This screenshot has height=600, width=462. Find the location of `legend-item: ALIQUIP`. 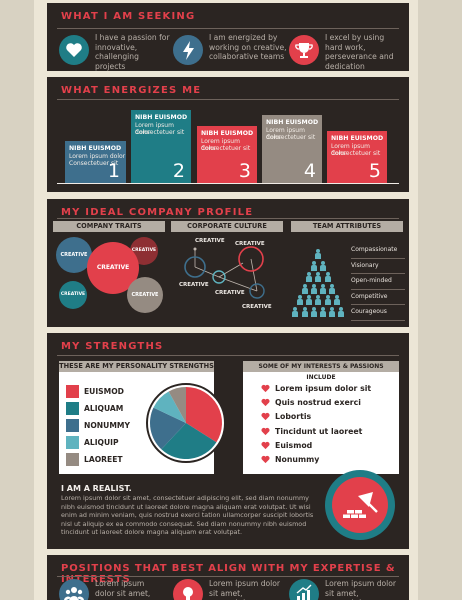

legend-item: ALIQUIP is located at coordinates (98, 442).